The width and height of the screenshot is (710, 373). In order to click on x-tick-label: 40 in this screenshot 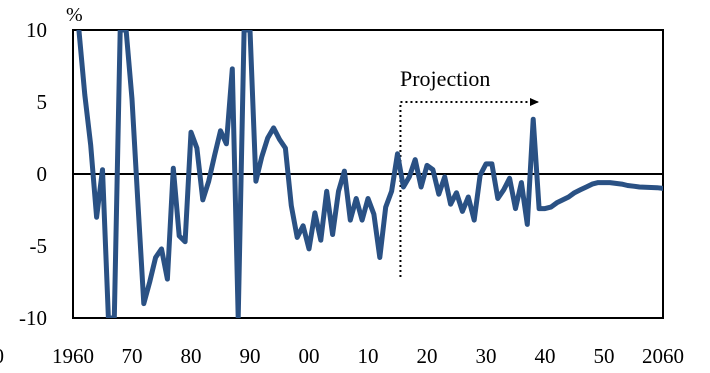, I will do `click(545, 356)`.